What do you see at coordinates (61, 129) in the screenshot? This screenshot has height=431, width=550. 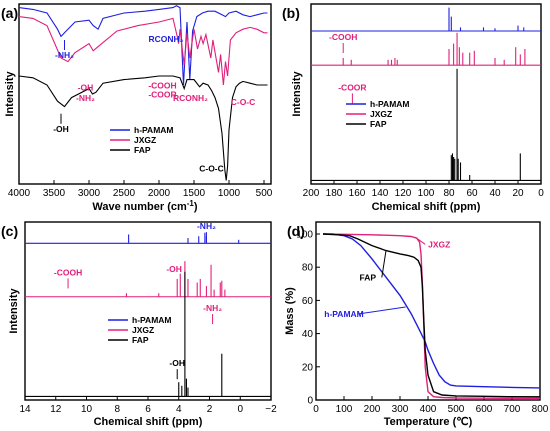 I see `panel-a-annotation: -OH` at bounding box center [61, 129].